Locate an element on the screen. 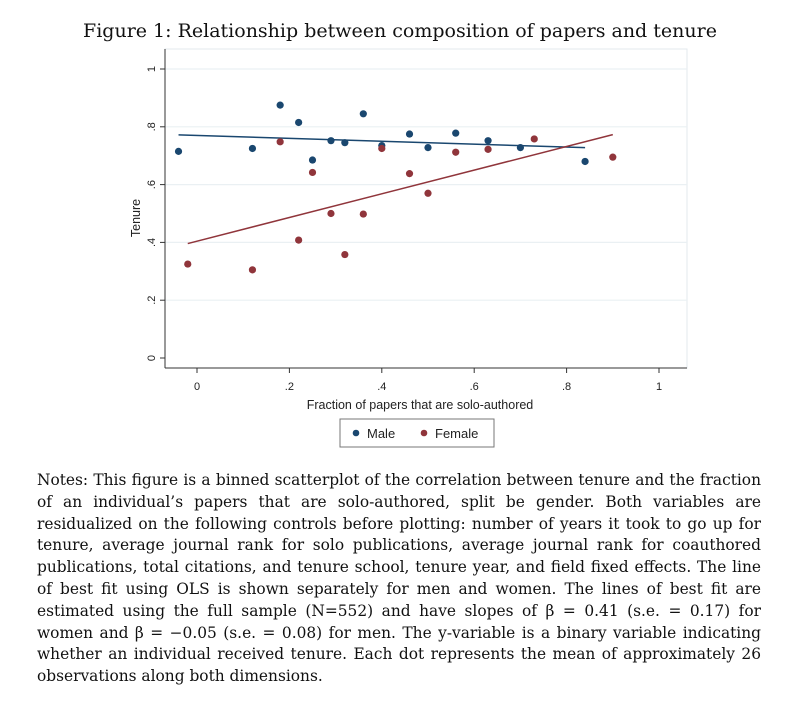 This screenshot has height=710, width=800. legend-marker-female is located at coordinates (424, 433).